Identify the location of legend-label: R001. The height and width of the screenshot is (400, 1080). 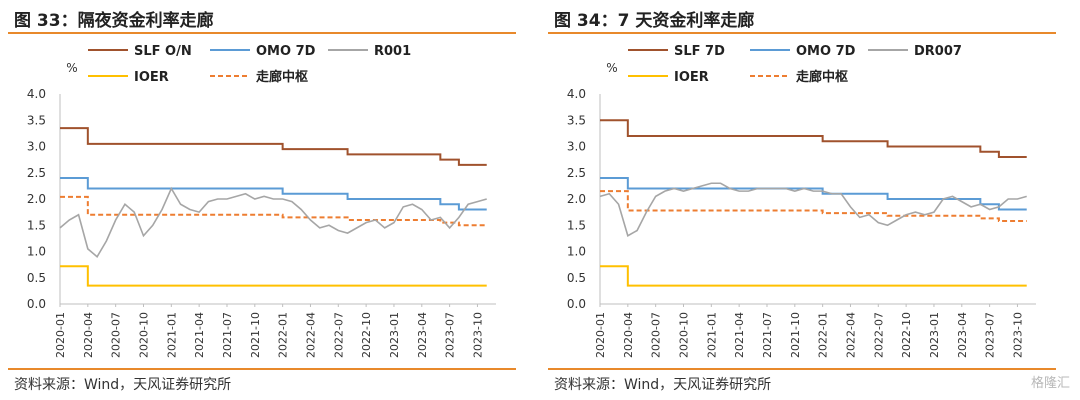
(392, 51).